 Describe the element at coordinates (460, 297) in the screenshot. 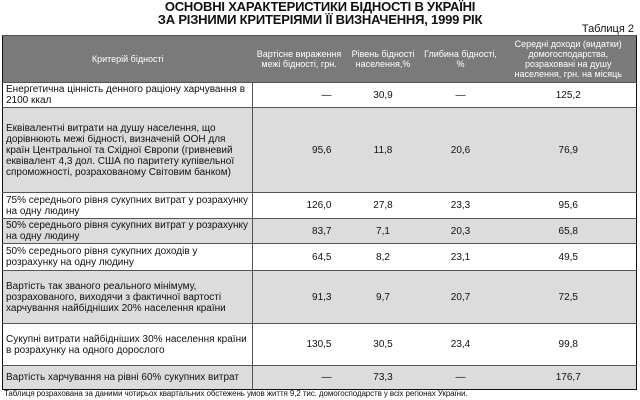

I see `poverty-depth-cell: 20,7` at that location.